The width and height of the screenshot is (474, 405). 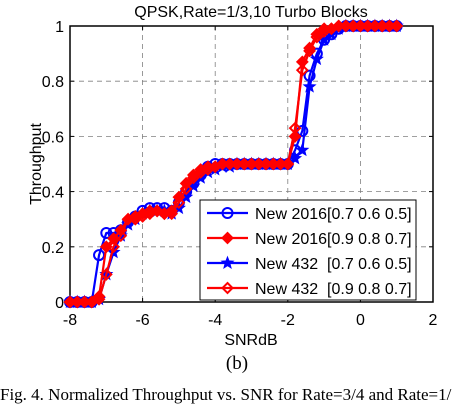 What do you see at coordinates (53, 165) in the screenshot?
I see `y-tick-labels: 0 0.2 0.4 0.6 0.8 1` at bounding box center [53, 165].